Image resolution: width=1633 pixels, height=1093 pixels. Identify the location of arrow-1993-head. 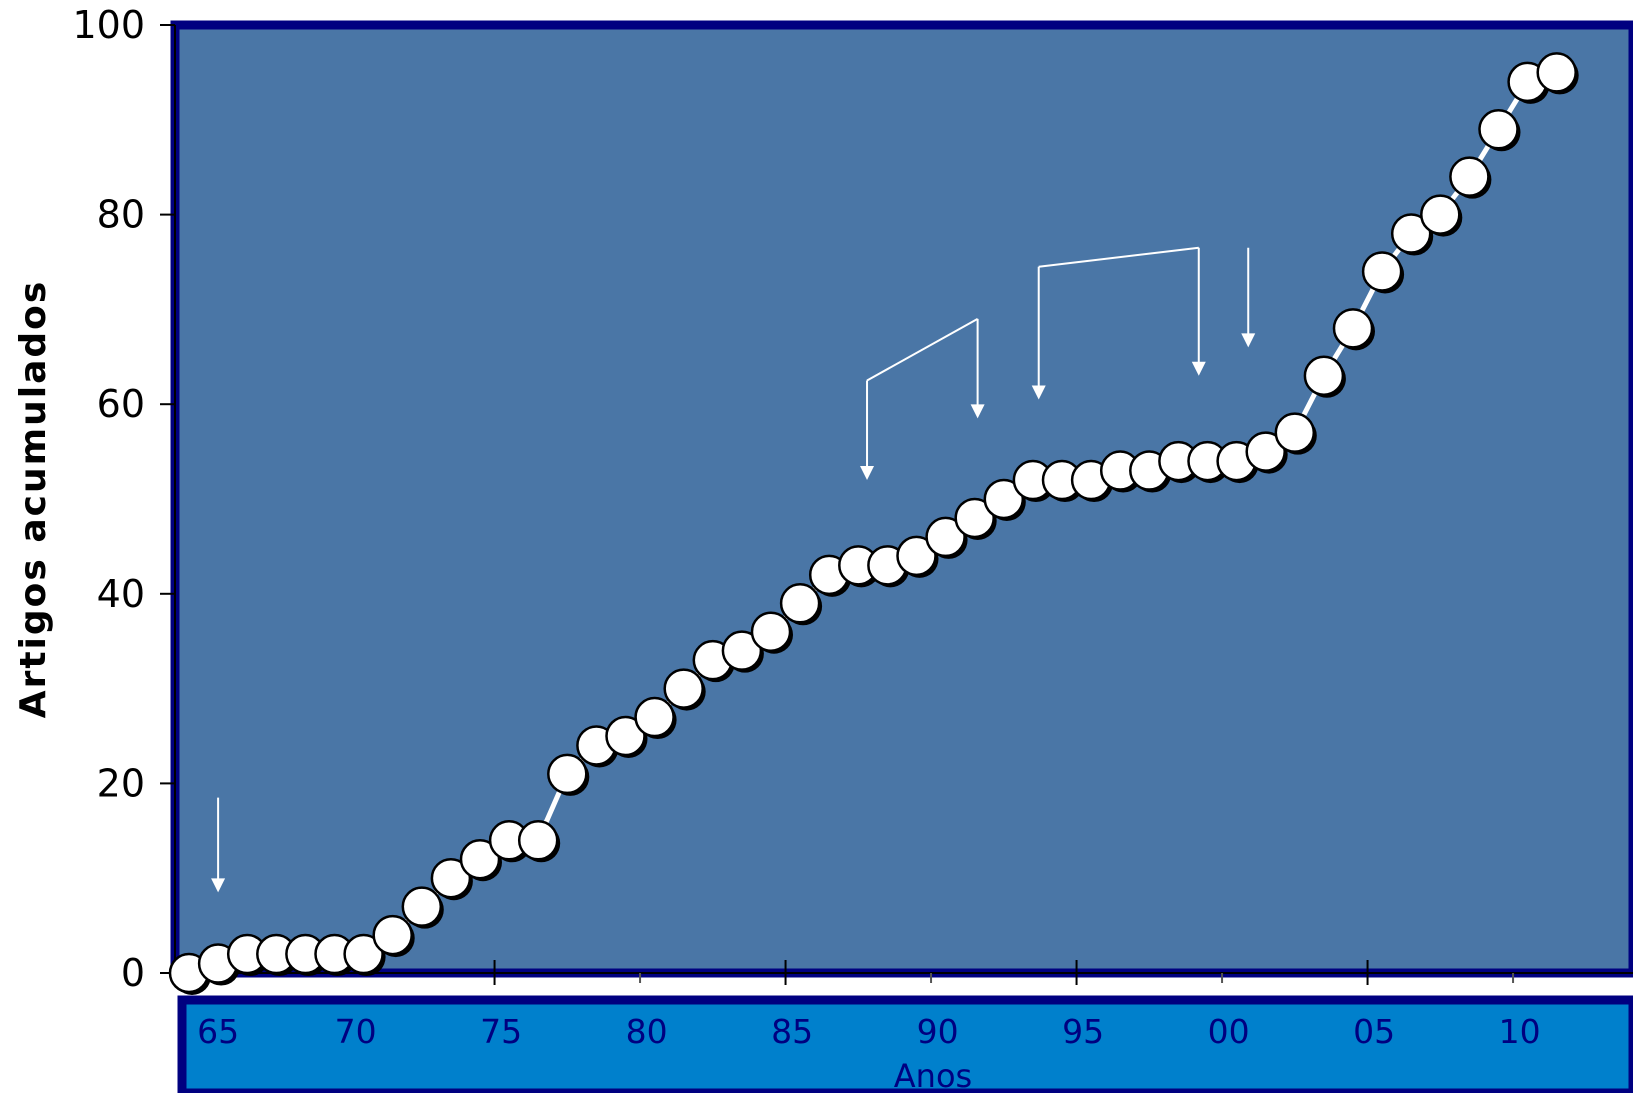
(1038, 392).